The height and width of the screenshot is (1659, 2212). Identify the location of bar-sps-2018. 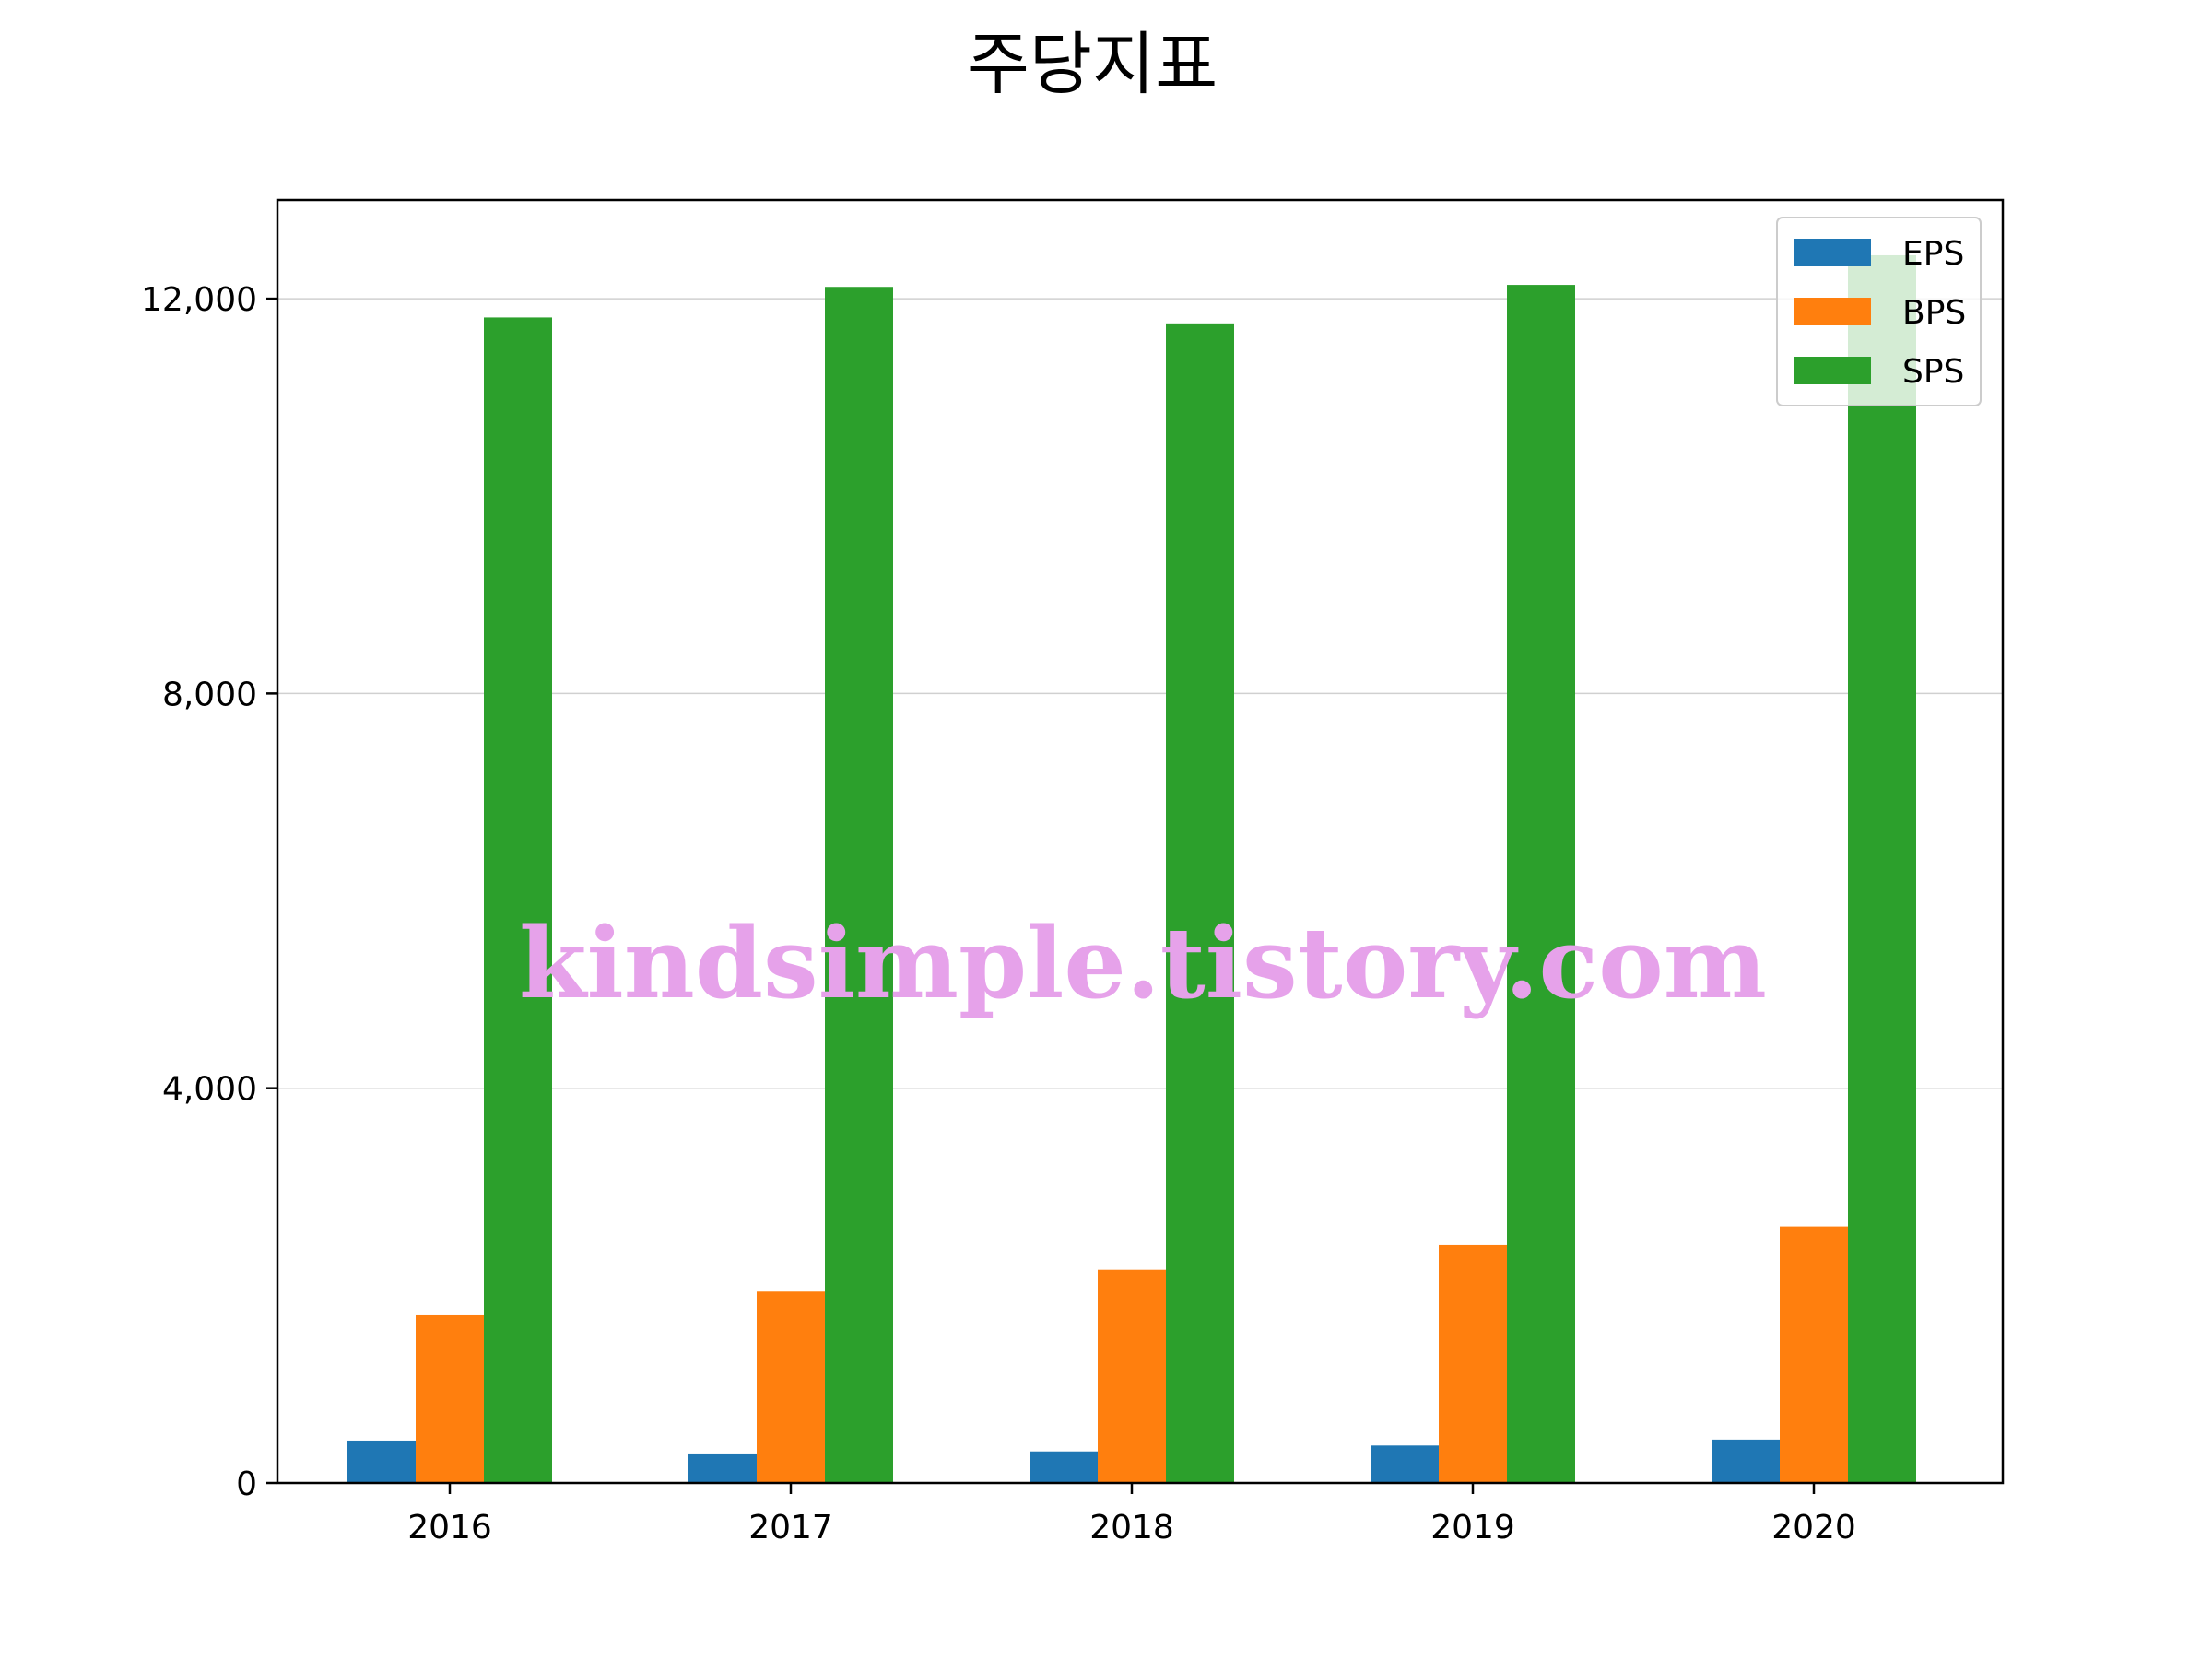
(1200, 903).